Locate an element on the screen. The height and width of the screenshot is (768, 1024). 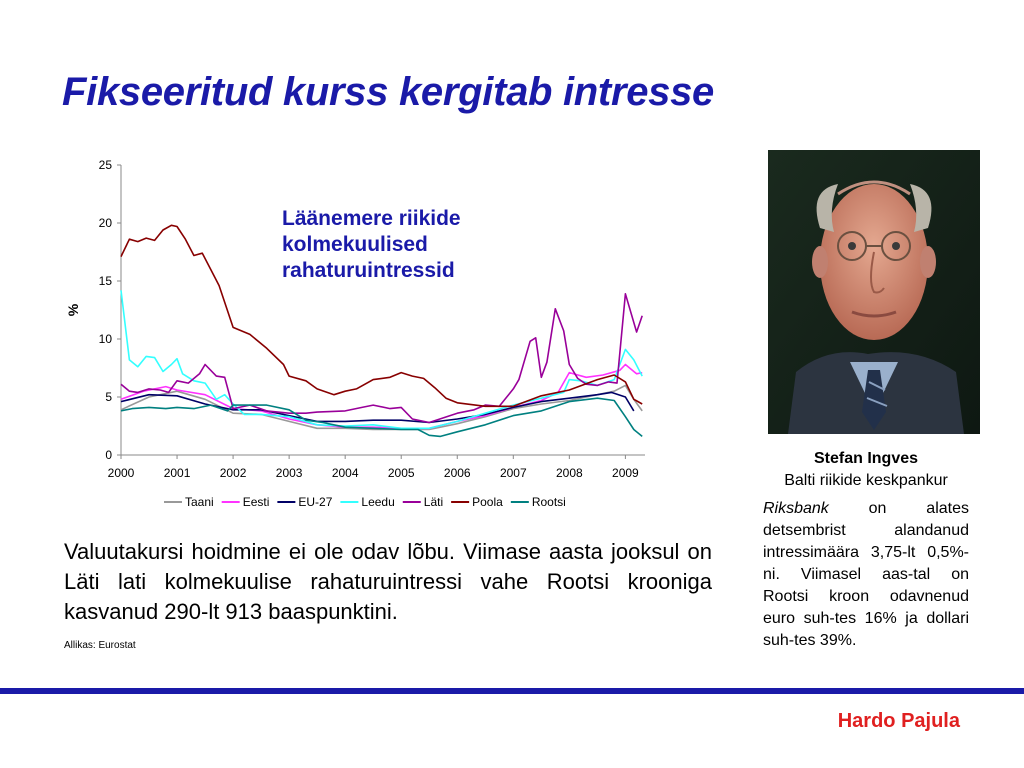
x-tick-label: 2003 is located at coordinates (289, 473).